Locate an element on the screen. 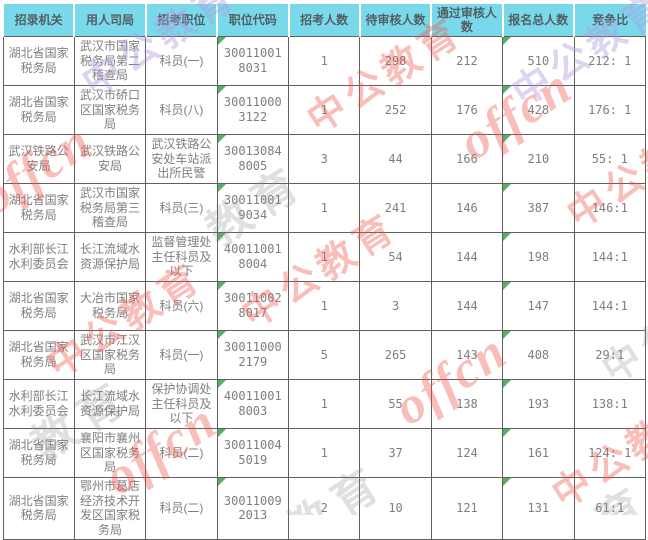  cell-col6: 55 is located at coordinates (395, 404).